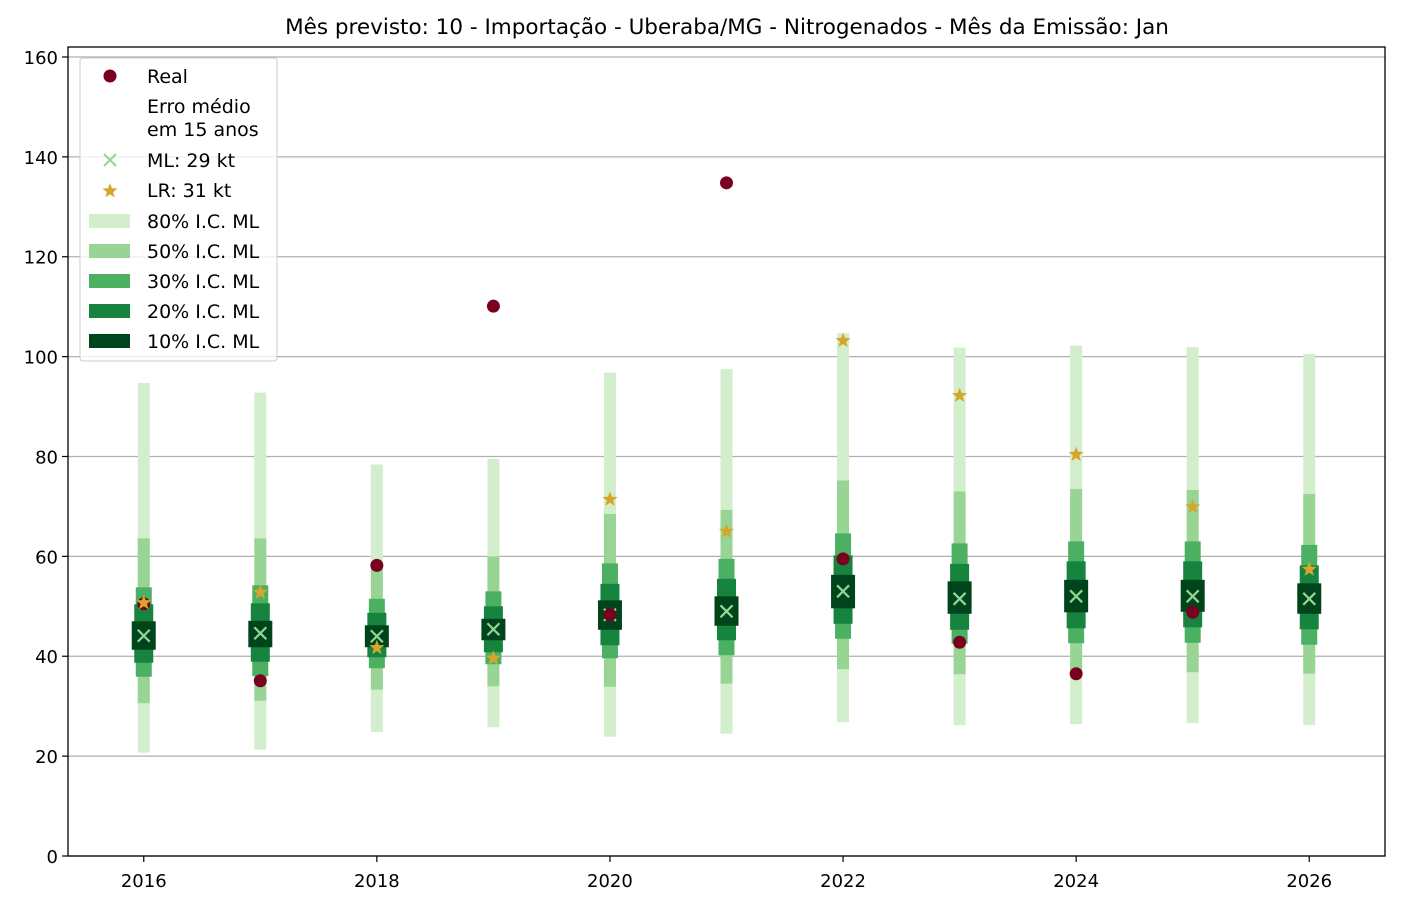  I want to click on x-tick-label: 2016, so click(144, 881).